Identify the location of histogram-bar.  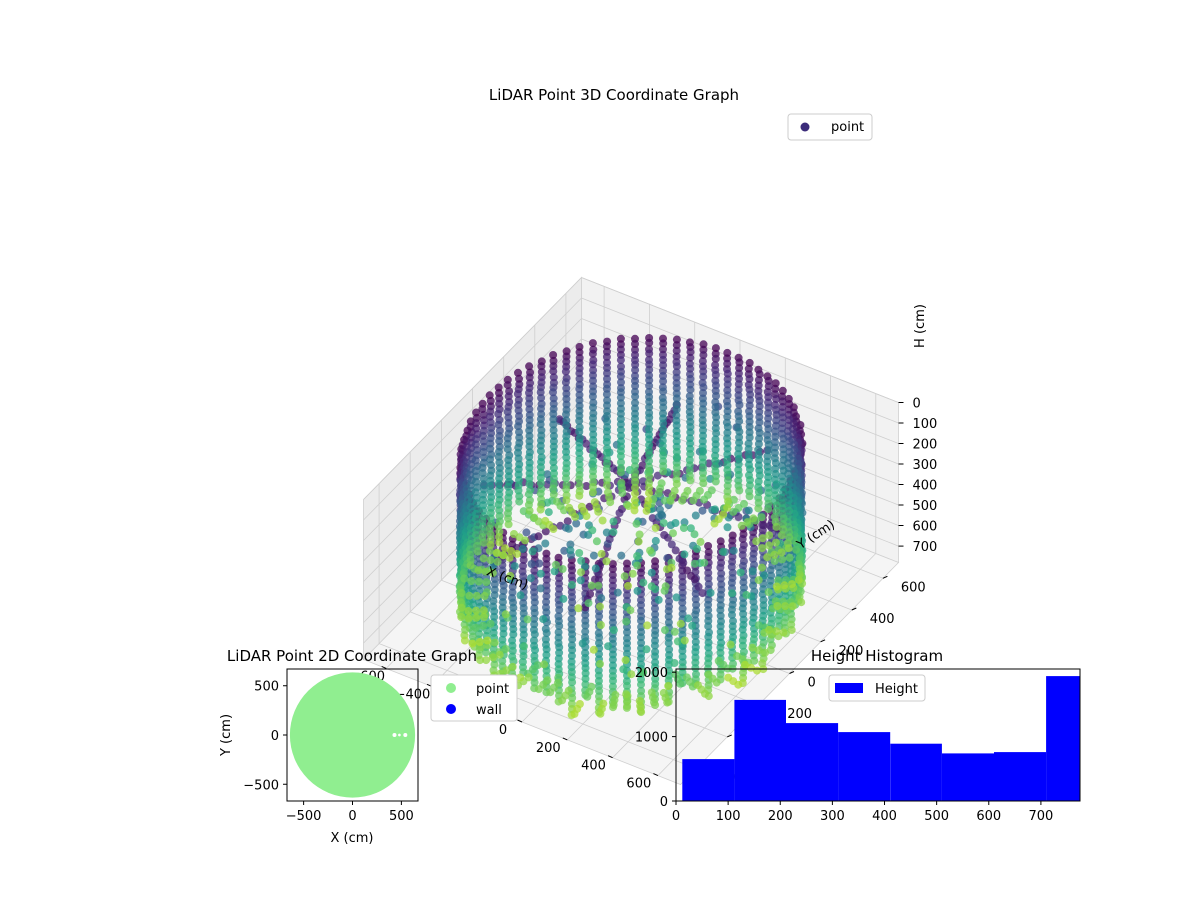
(916, 772).